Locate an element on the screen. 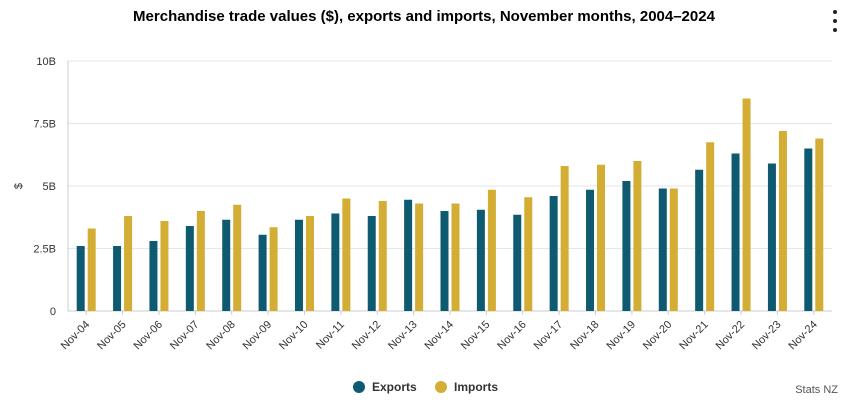 The image size is (848, 400). bar-imports: Nov-11 Imports: 4.5B is located at coordinates (346, 254).